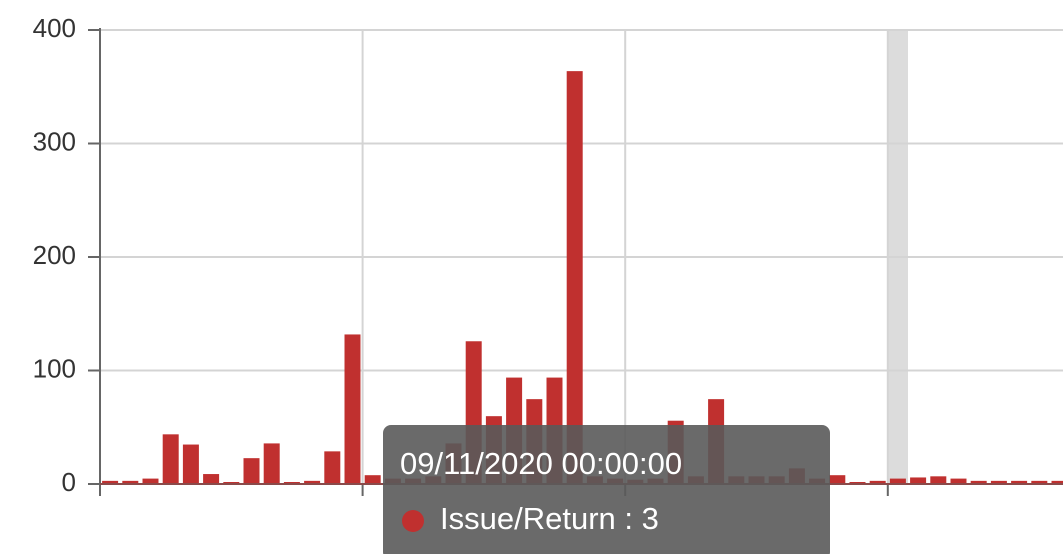 The width and height of the screenshot is (1063, 554). I want to click on y-tick-label: 100, so click(54, 368).